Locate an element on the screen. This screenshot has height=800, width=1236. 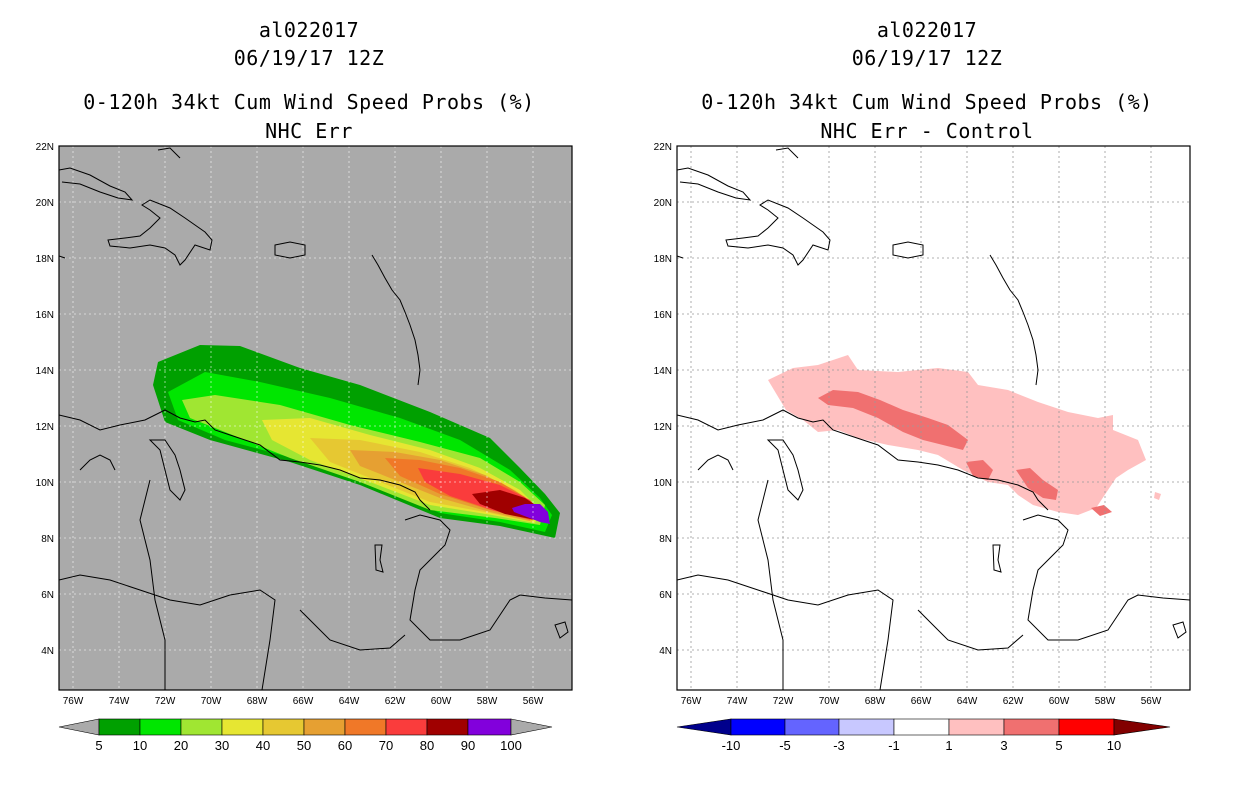
colorbar-label: 20 is located at coordinates (181, 745).